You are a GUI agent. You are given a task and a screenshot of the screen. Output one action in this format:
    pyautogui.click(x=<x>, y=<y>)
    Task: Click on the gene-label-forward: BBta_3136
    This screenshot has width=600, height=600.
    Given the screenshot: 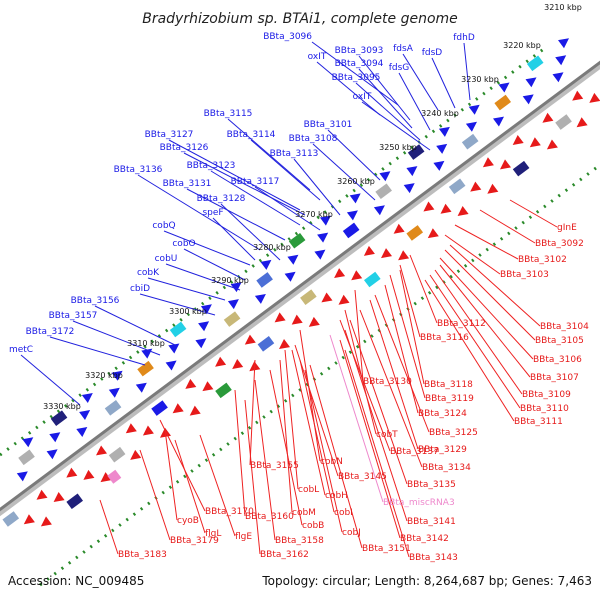 What is the action you would take?
    pyautogui.click(x=138, y=170)
    